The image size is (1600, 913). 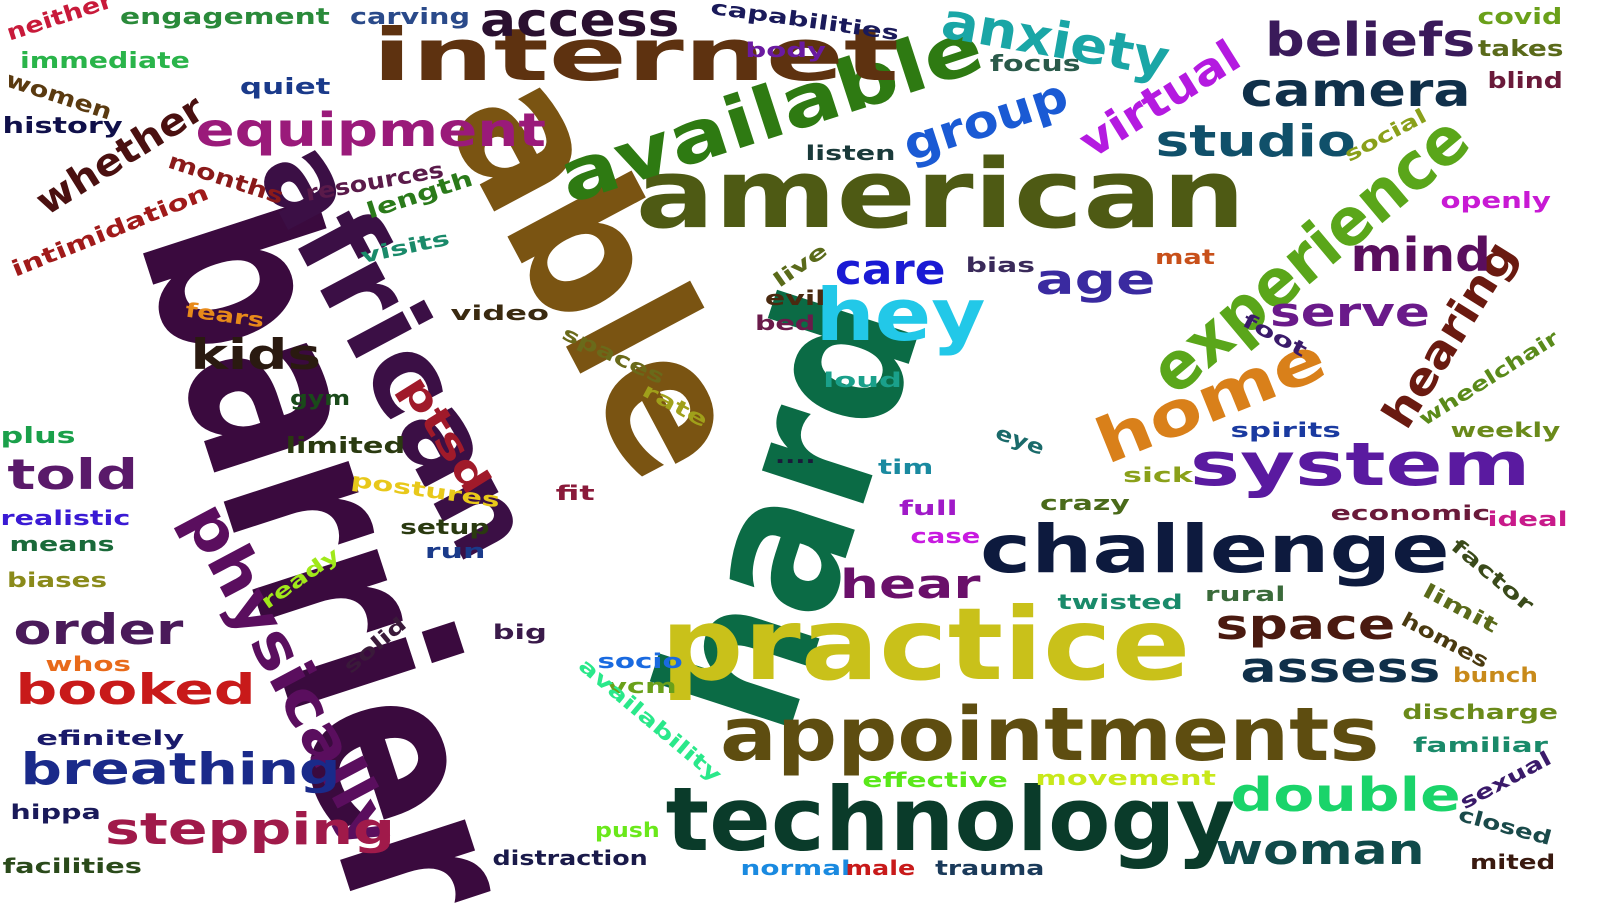 What do you see at coordinates (1158, 475) in the screenshot?
I see `word-sick: sick` at bounding box center [1158, 475].